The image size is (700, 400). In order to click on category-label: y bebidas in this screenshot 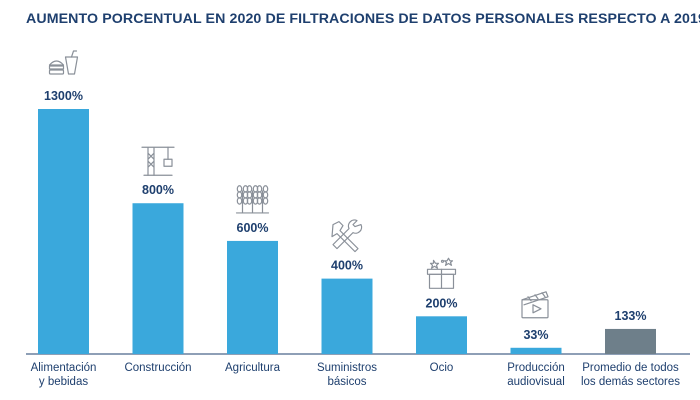, I will do `click(63, 382)`.